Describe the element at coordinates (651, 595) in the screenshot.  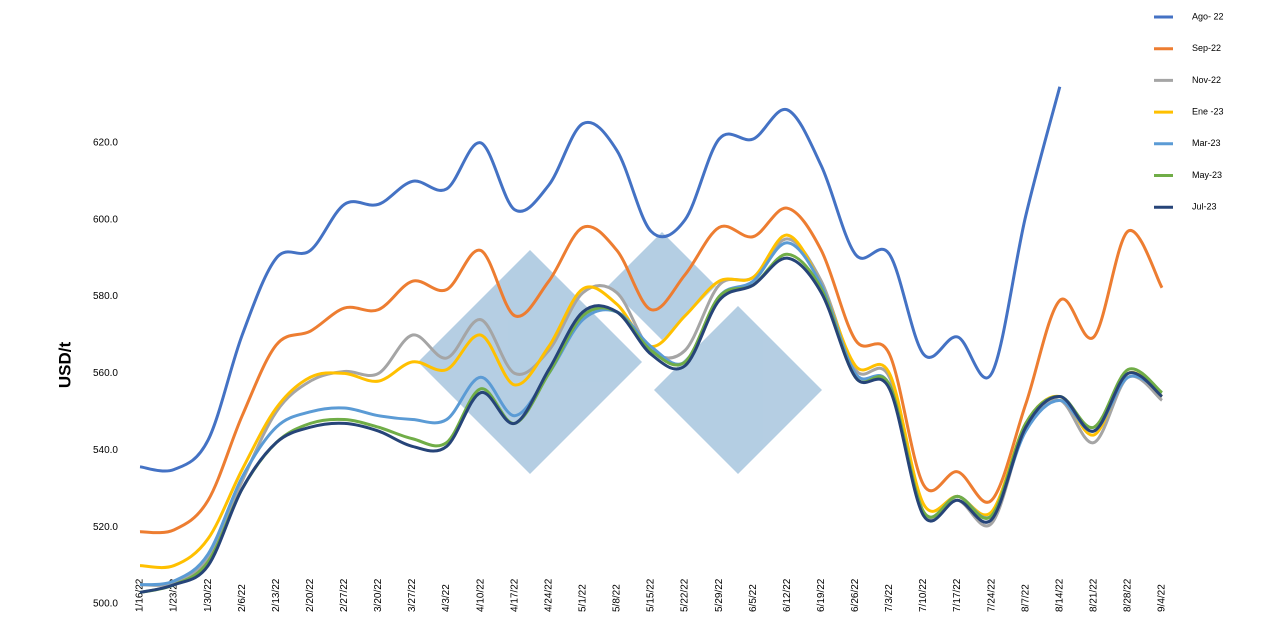
I see `x-tick-label: 5/15/22` at that location.